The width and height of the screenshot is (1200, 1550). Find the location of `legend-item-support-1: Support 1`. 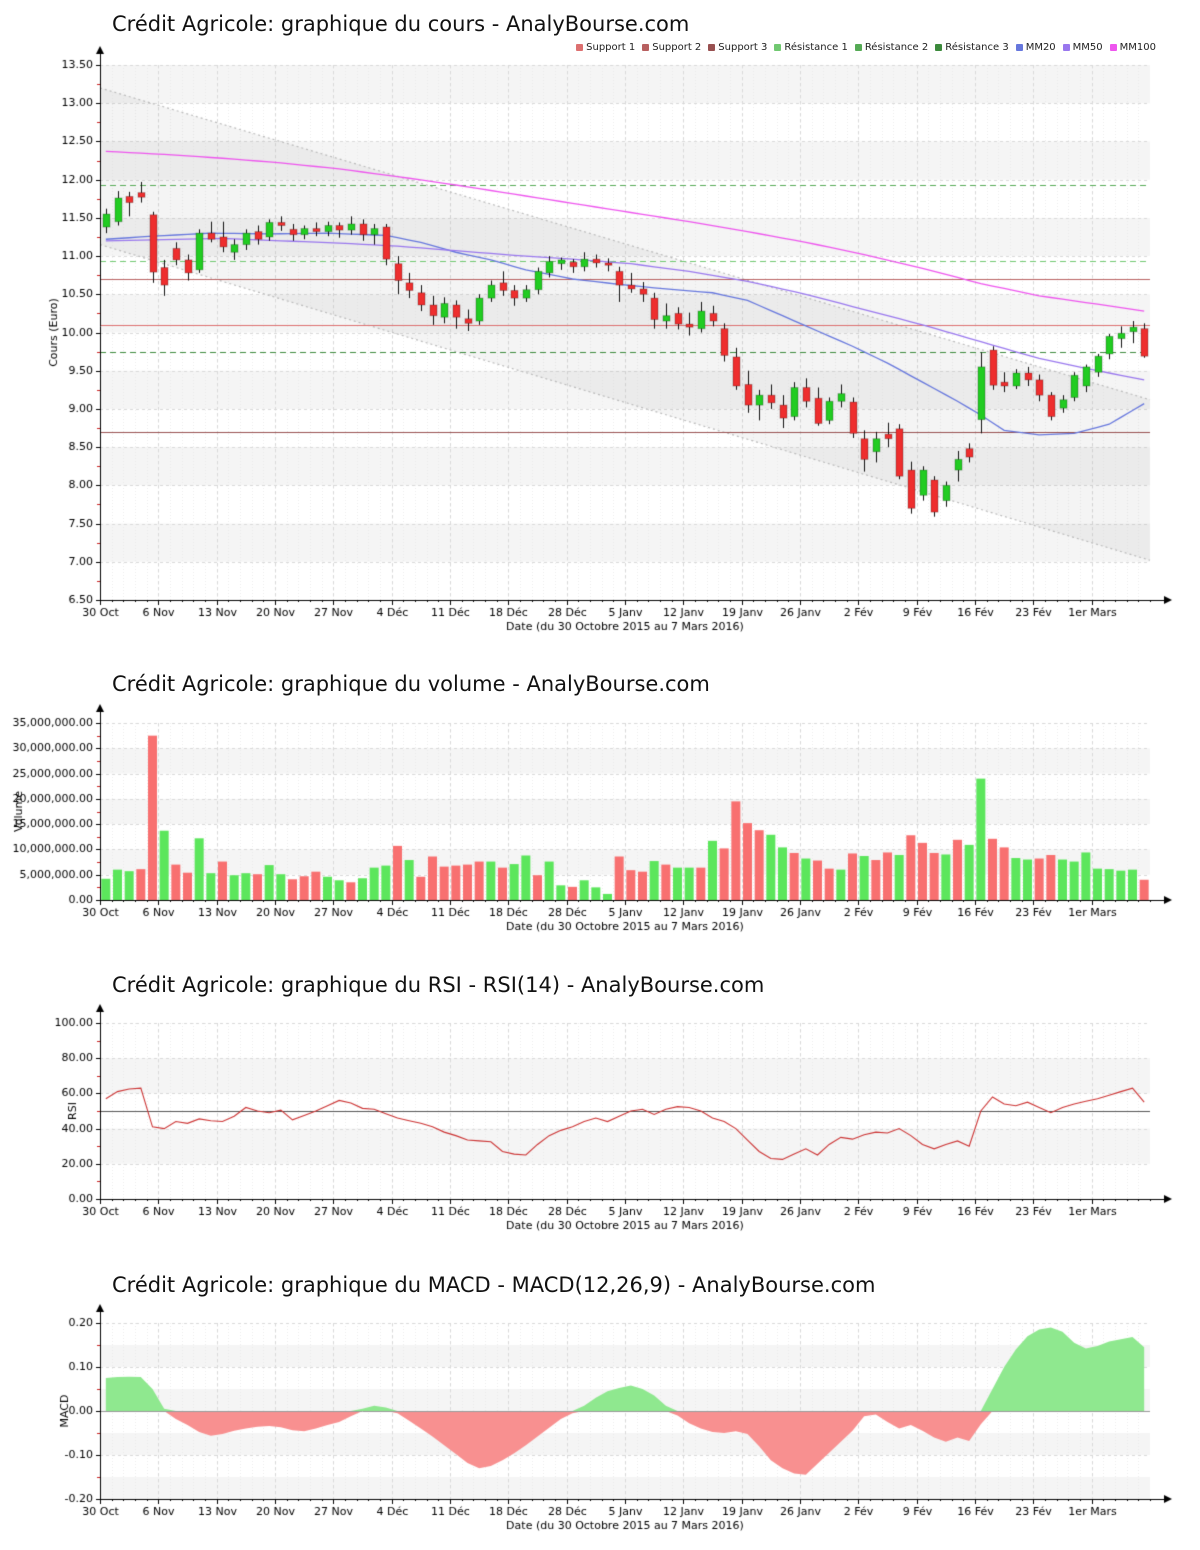

legend-item-support-1: Support 1 is located at coordinates (605, 47).